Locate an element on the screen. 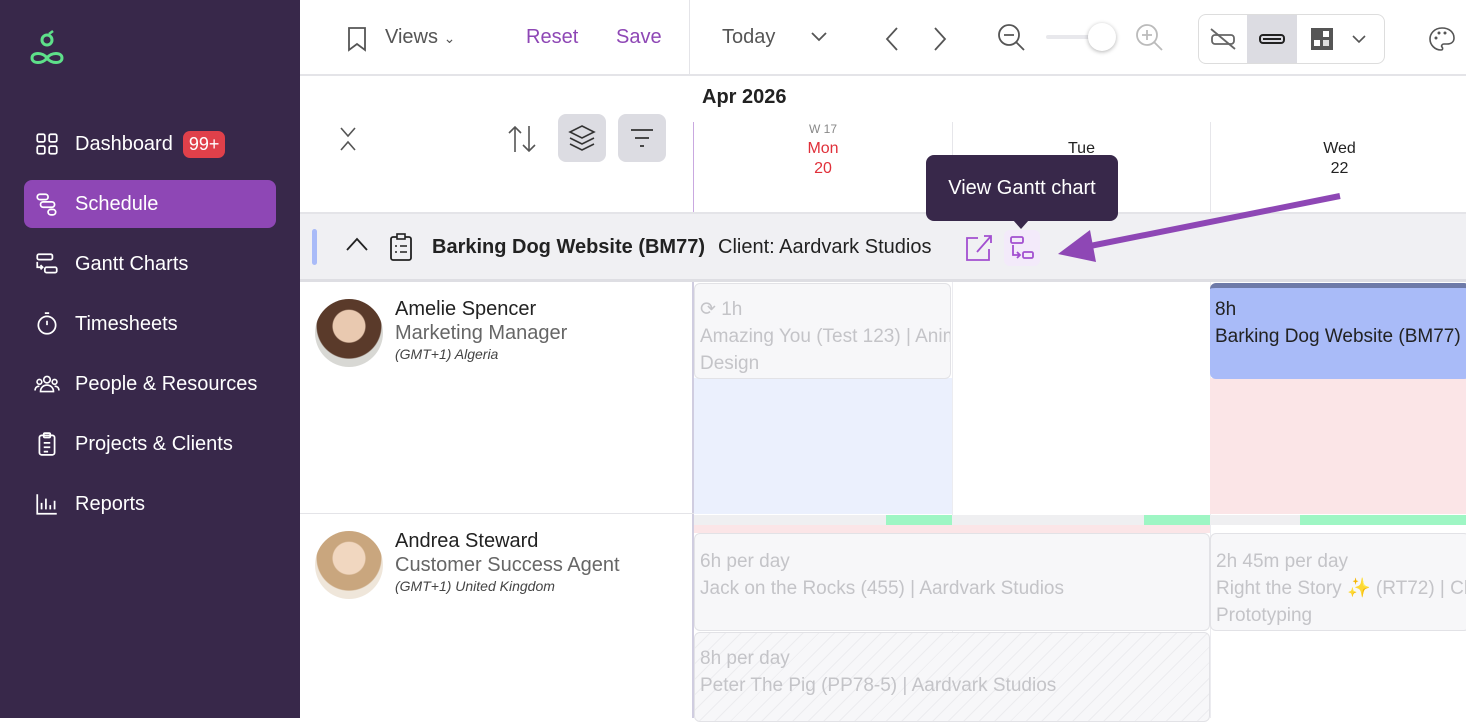 This screenshot has height=722, width=1466. week-number: W 17 is located at coordinates (822, 129).